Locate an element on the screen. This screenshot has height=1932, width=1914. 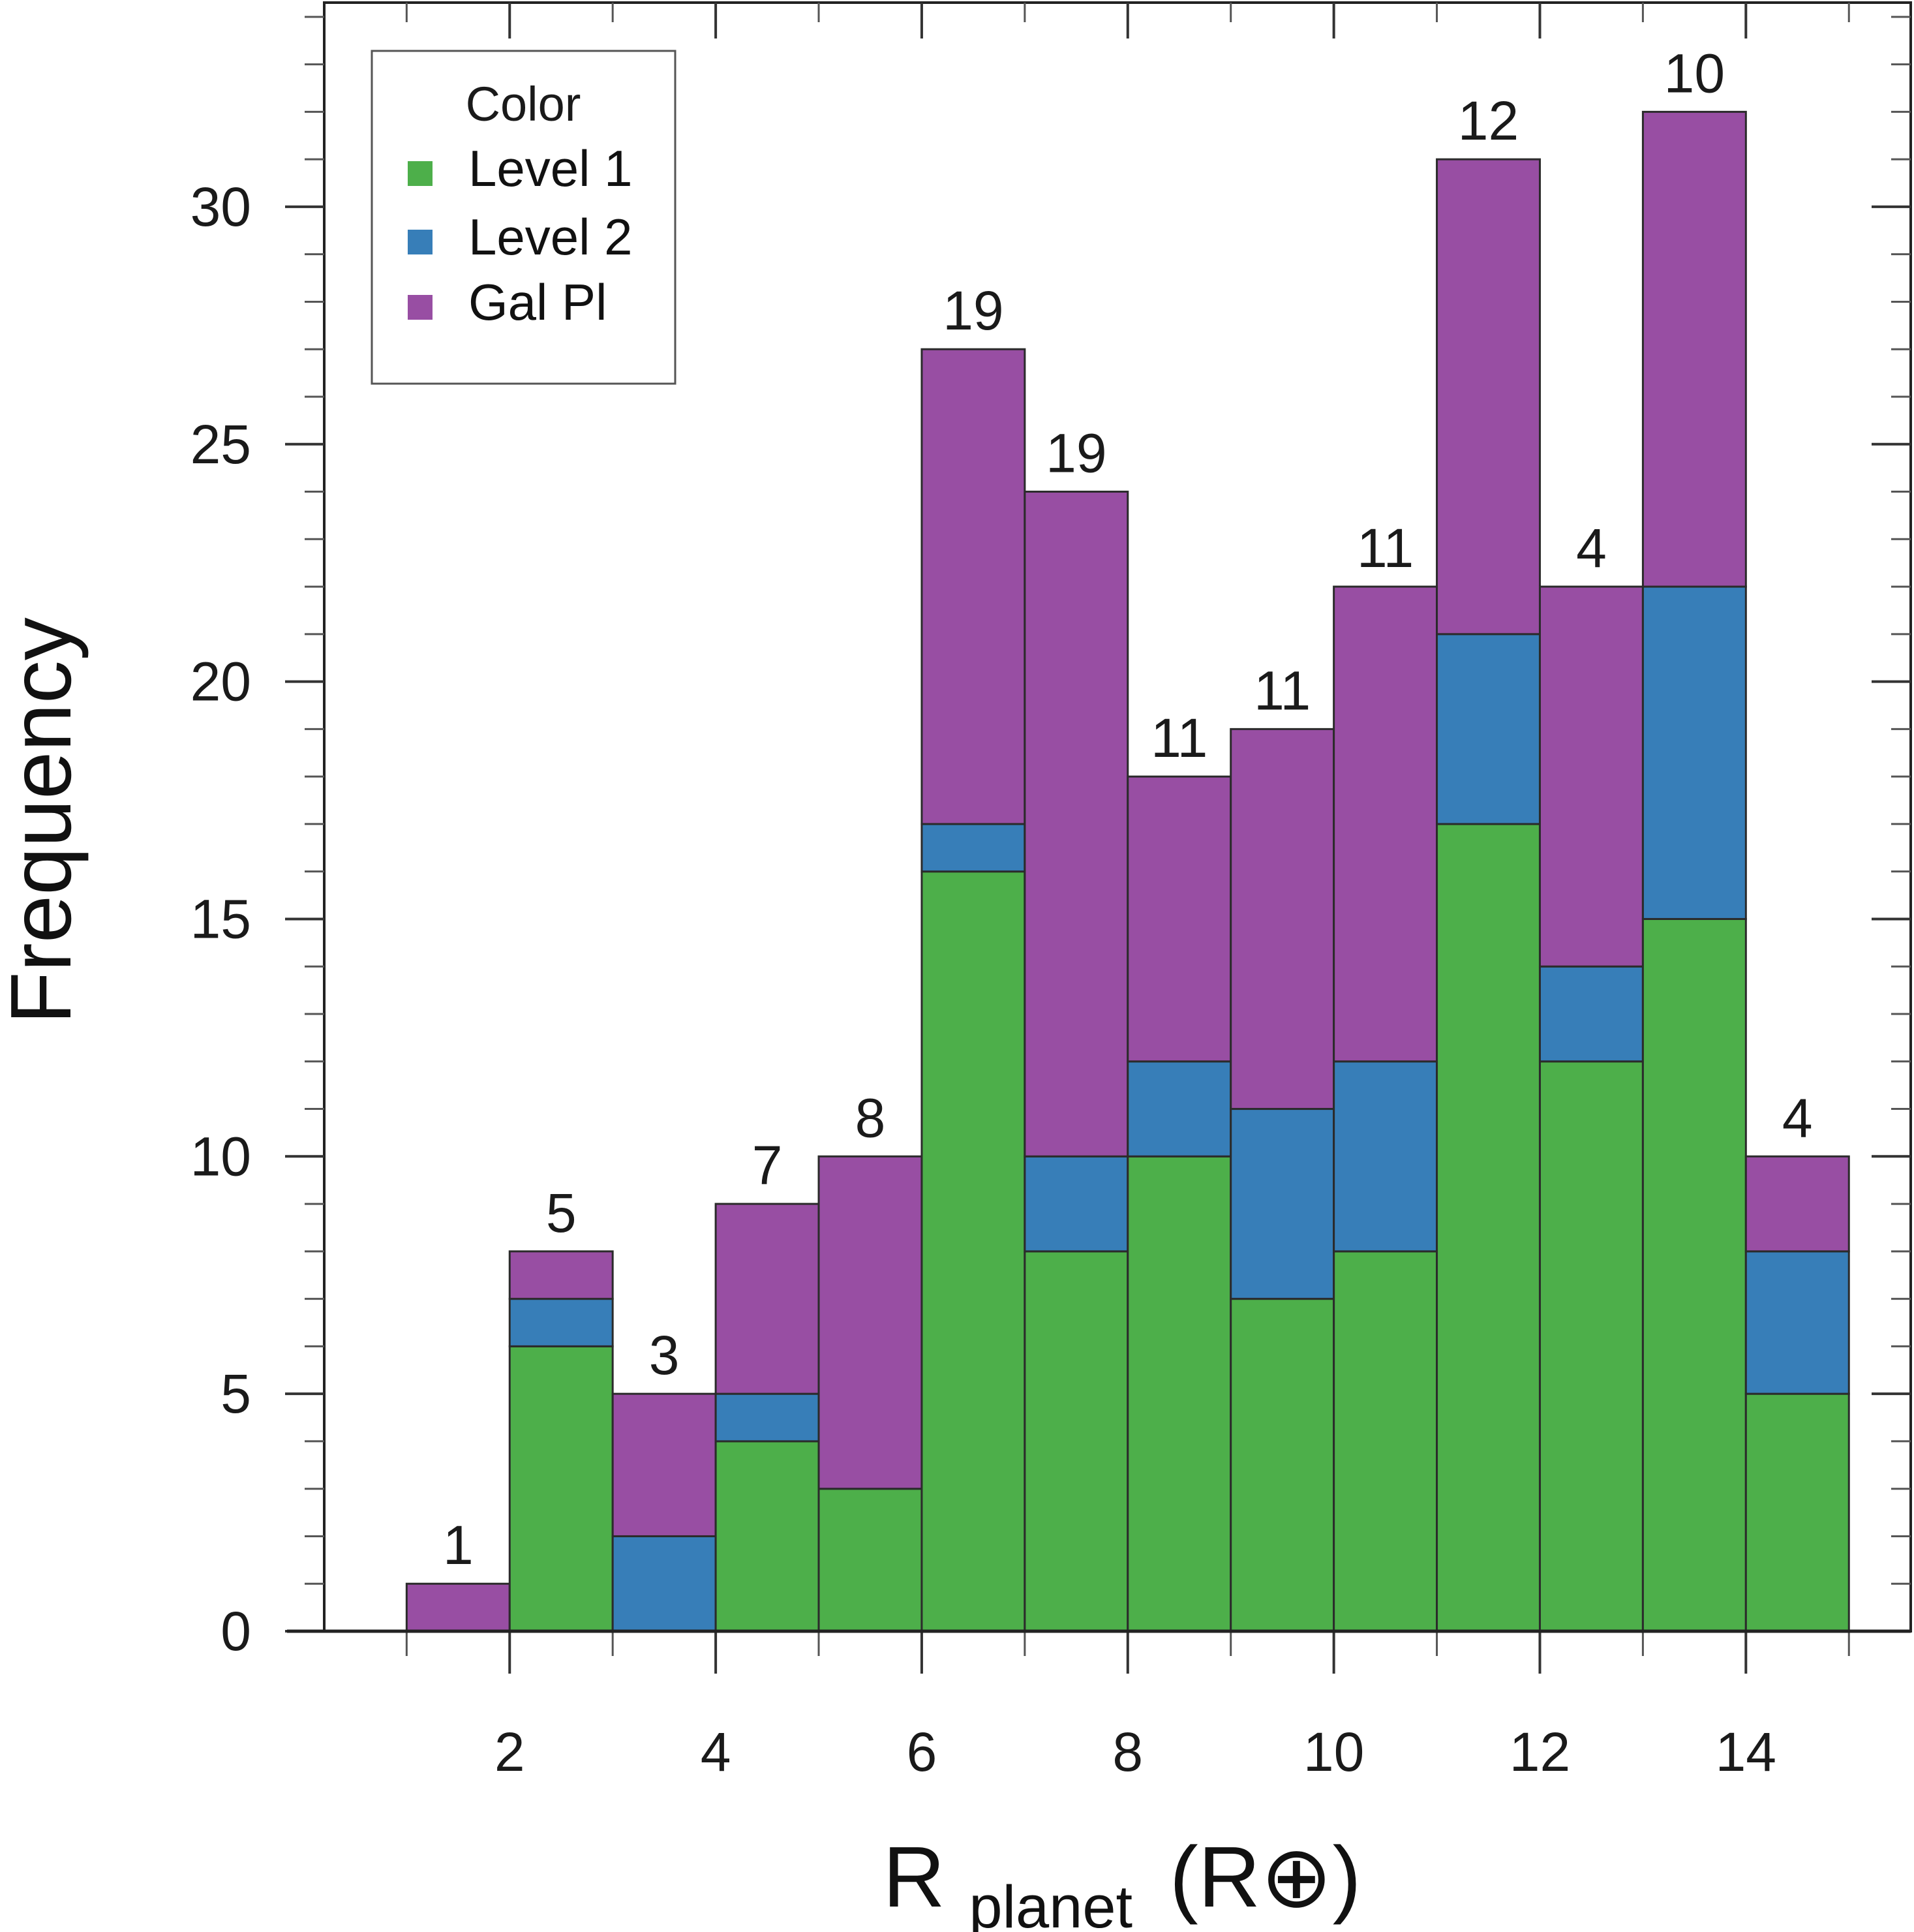
x-axis-title: R planet (R⊕) is located at coordinates (1122, 1881).